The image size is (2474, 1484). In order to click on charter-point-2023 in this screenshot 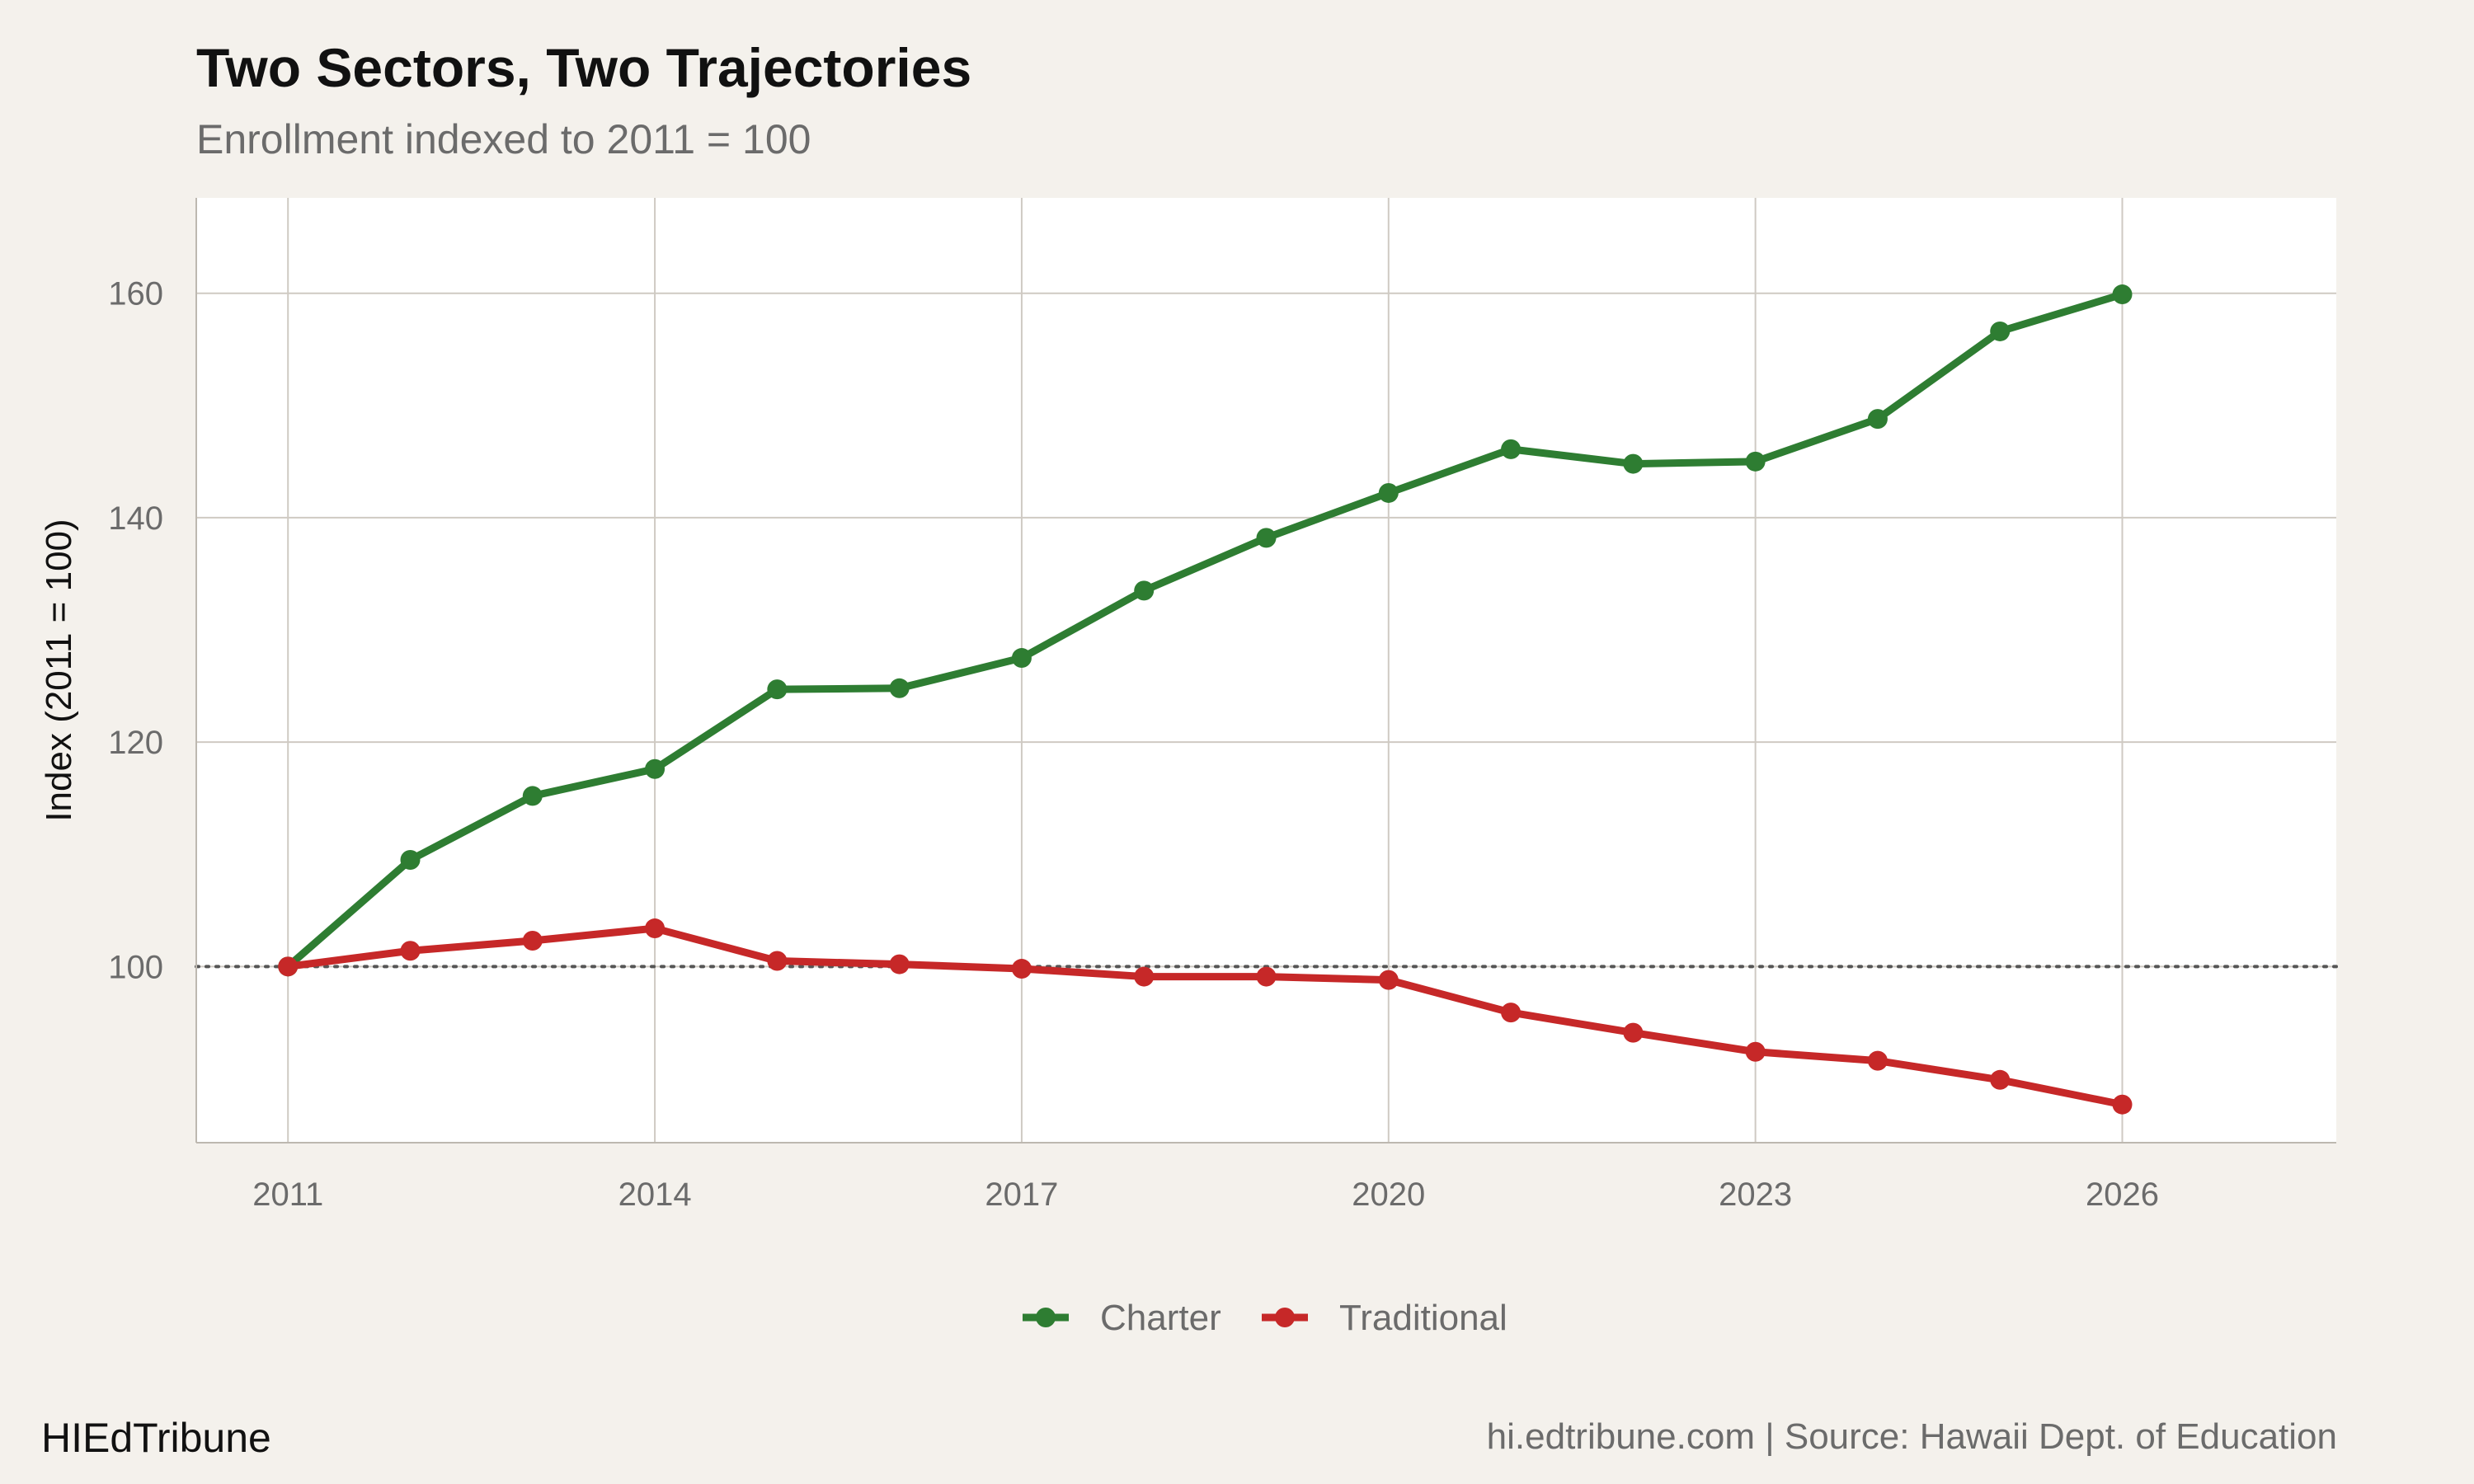, I will do `click(1755, 461)`.